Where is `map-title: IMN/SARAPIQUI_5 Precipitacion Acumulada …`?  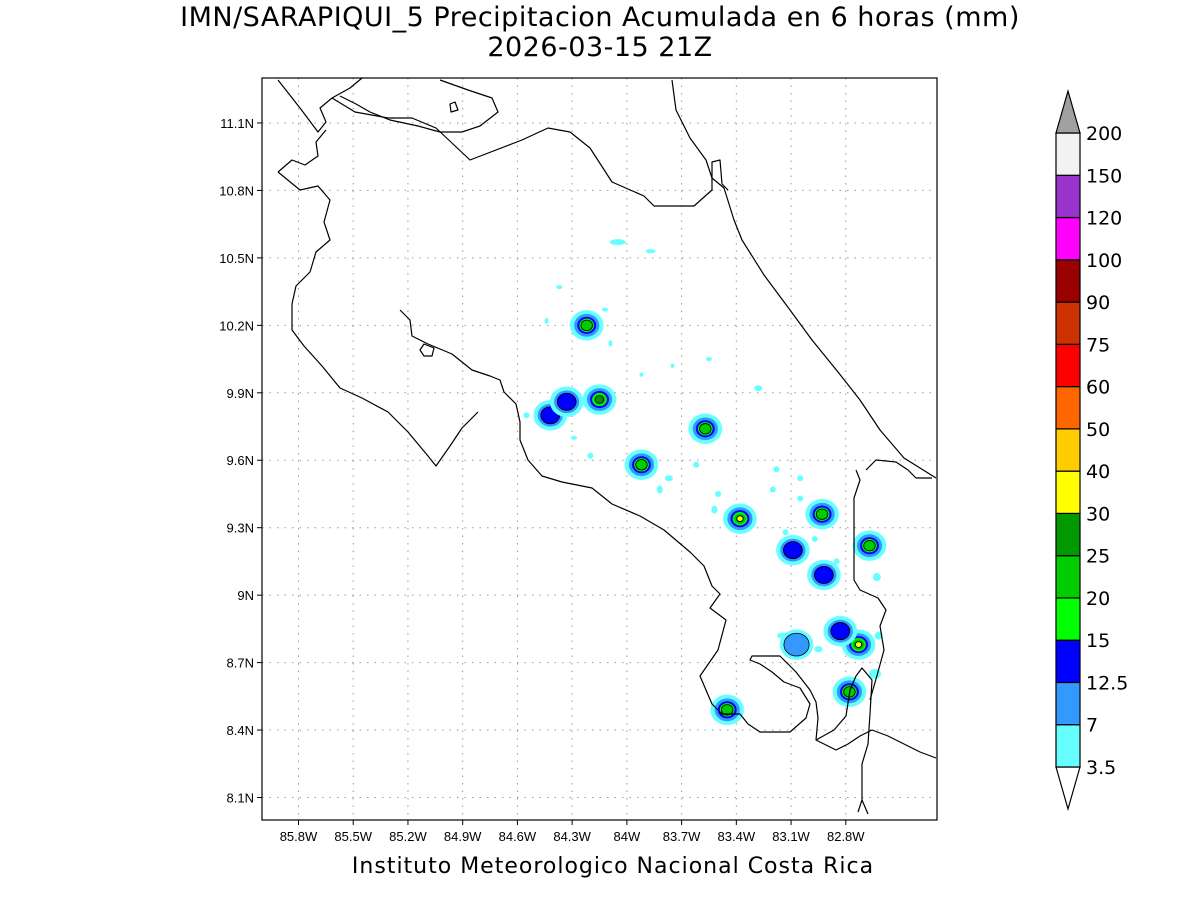 map-title: IMN/SARAPIQUI_5 Precipitacion Acumulada … is located at coordinates (600, 17).